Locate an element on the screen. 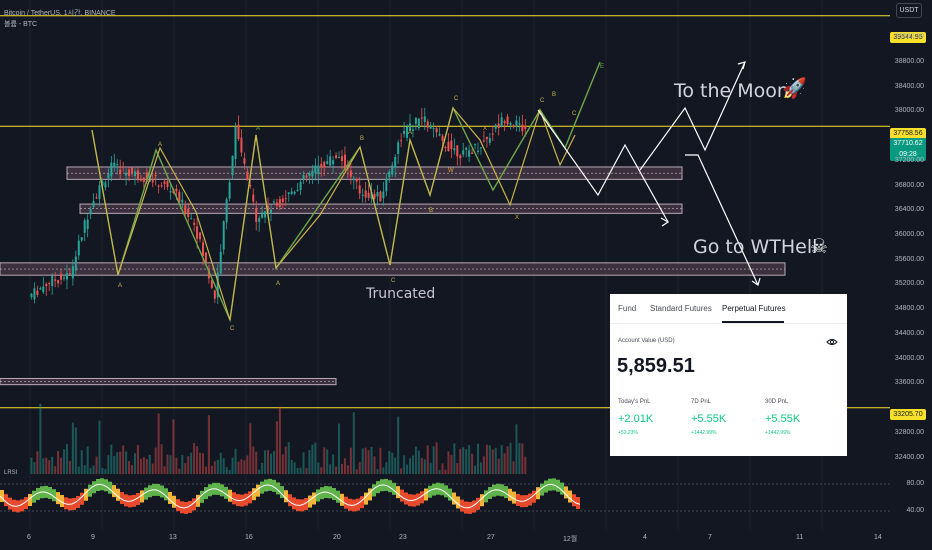 This screenshot has height=550, width=932. projection-down-path is located at coordinates (603, 166).